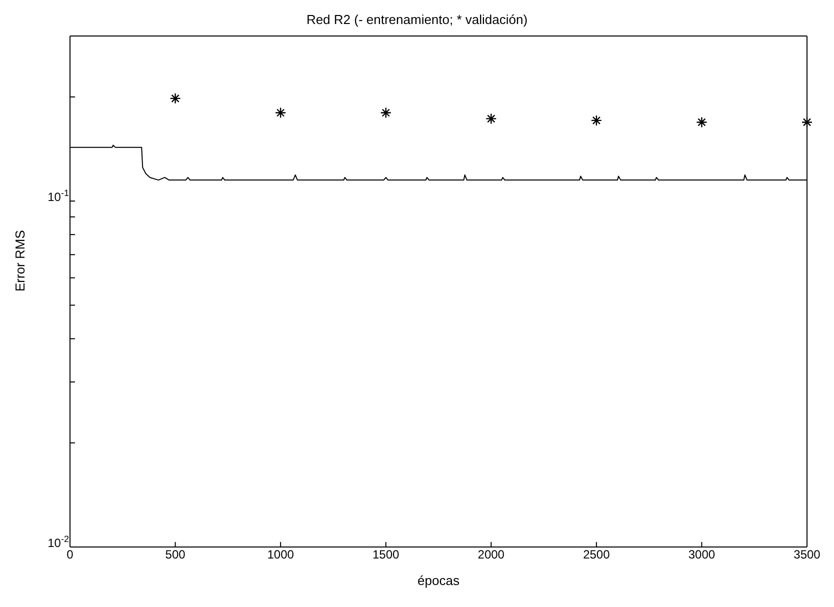 The width and height of the screenshot is (834, 607). What do you see at coordinates (70, 555) in the screenshot?
I see `x-tick-label: 0` at bounding box center [70, 555].